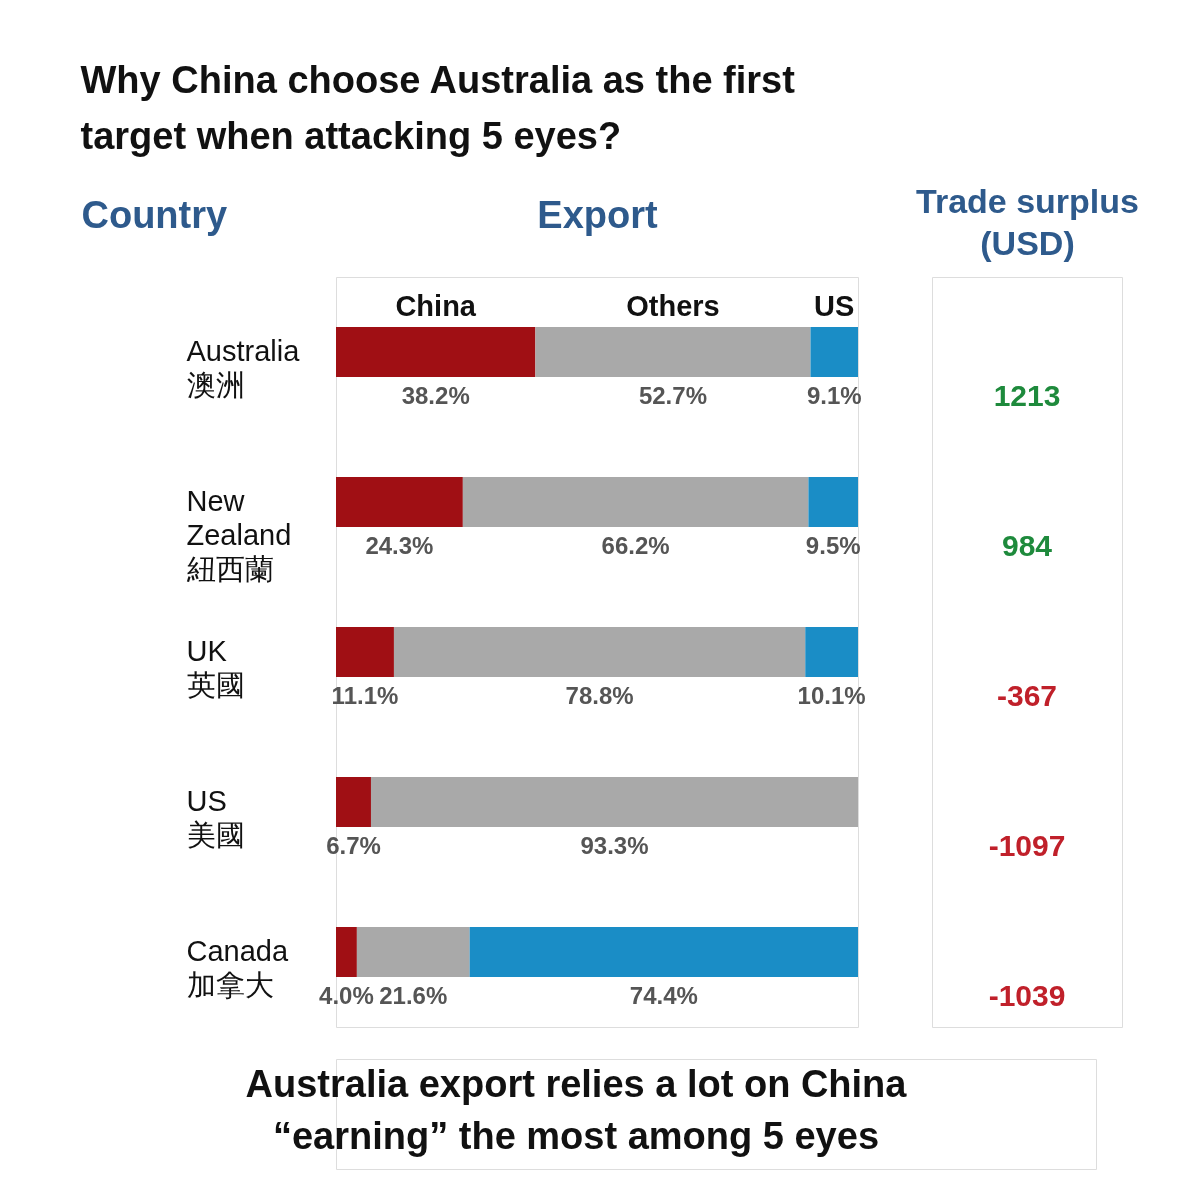 The image size is (1200, 1200). I want to click on data-label: -1097, so click(1027, 845).